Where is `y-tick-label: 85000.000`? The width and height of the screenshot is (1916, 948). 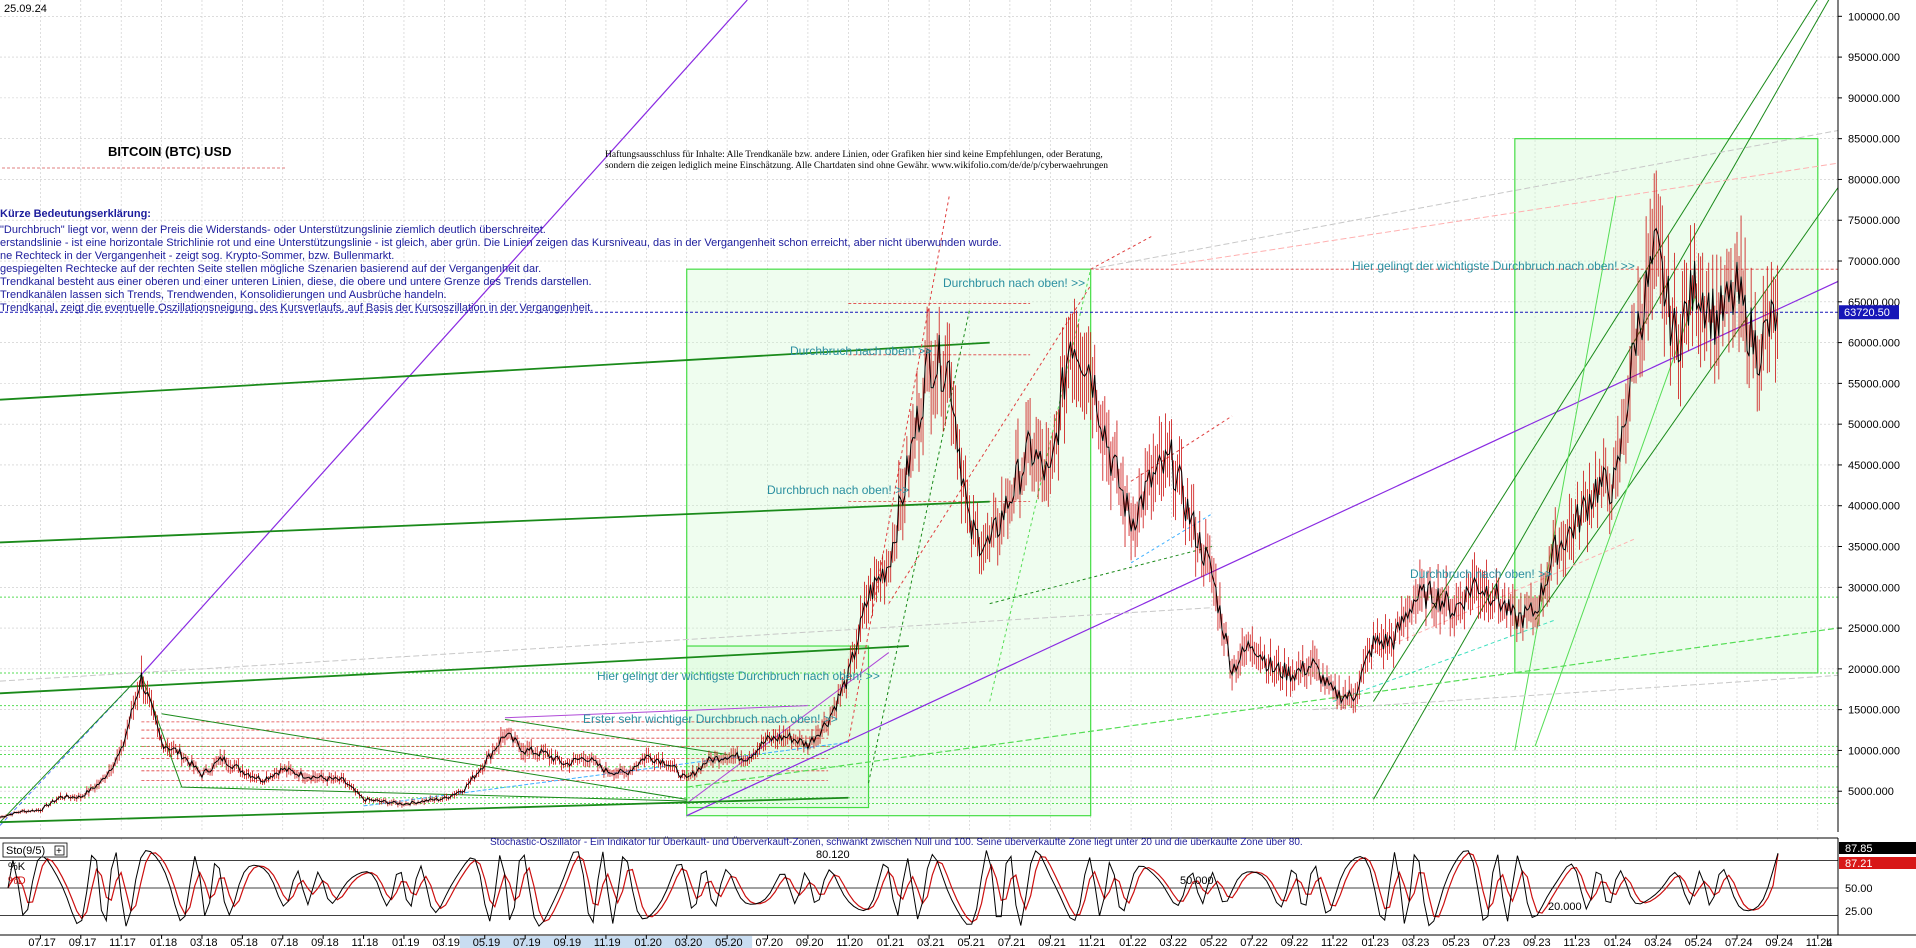 y-tick-label: 85000.000 is located at coordinates (1874, 140).